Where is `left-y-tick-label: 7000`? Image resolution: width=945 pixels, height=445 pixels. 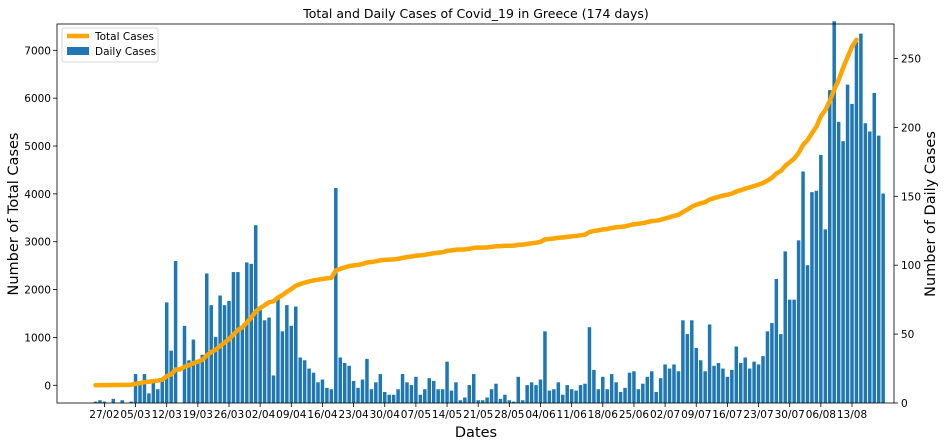 left-y-tick-label: 7000 is located at coordinates (37, 51).